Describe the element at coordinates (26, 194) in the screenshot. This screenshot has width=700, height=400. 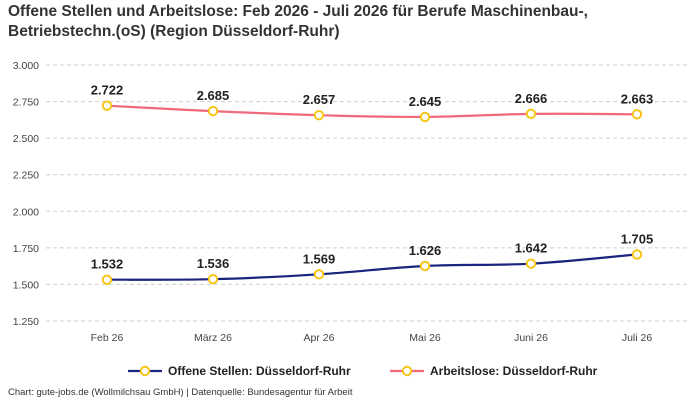
I see `y-axis-ticks: 3.000 2.750 2.500 2.250 2.000 1.750 1.500 1.250` at that location.